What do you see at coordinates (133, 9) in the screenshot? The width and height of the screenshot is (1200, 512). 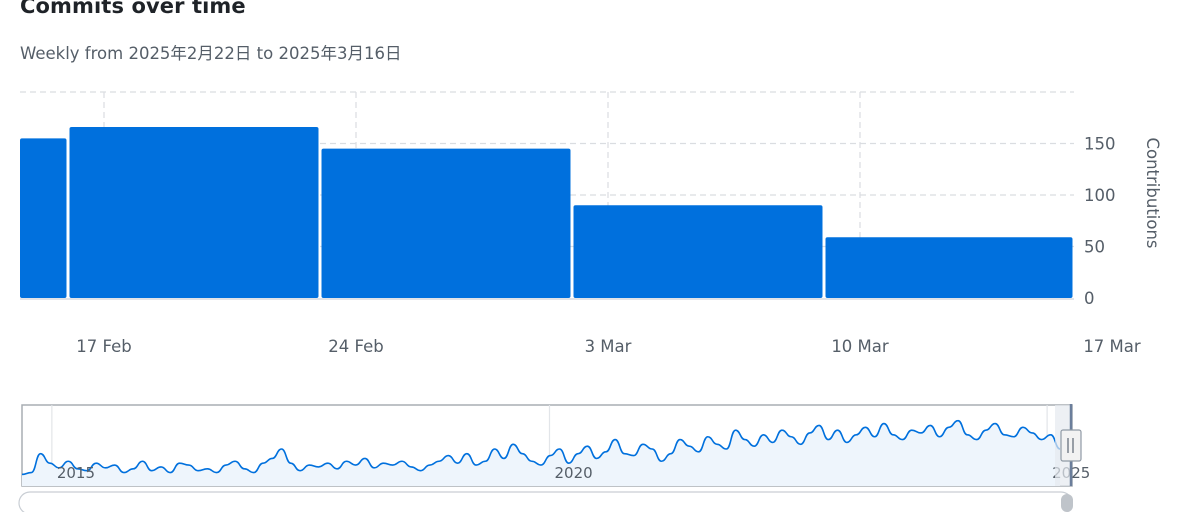 I see `chart-title: Commits over time` at bounding box center [133, 9].